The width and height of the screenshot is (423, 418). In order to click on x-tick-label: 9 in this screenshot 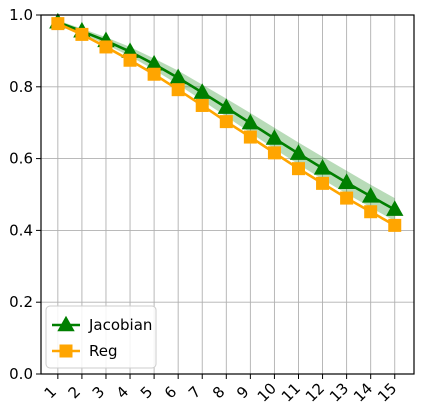, I will do `click(242, 392)`.